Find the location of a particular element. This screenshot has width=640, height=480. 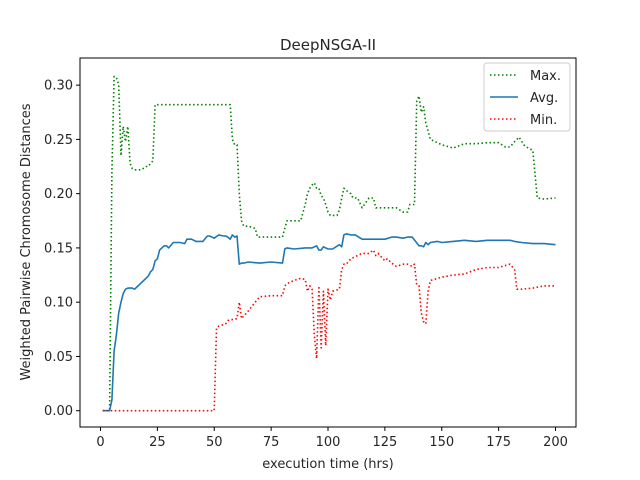

x-tick-label: 100 is located at coordinates (328, 442).